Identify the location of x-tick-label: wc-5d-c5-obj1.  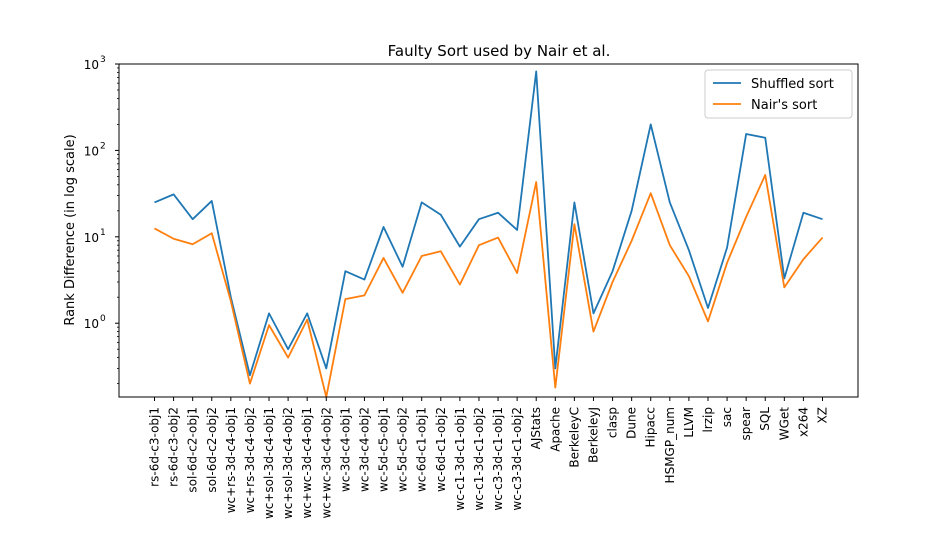
(384, 449).